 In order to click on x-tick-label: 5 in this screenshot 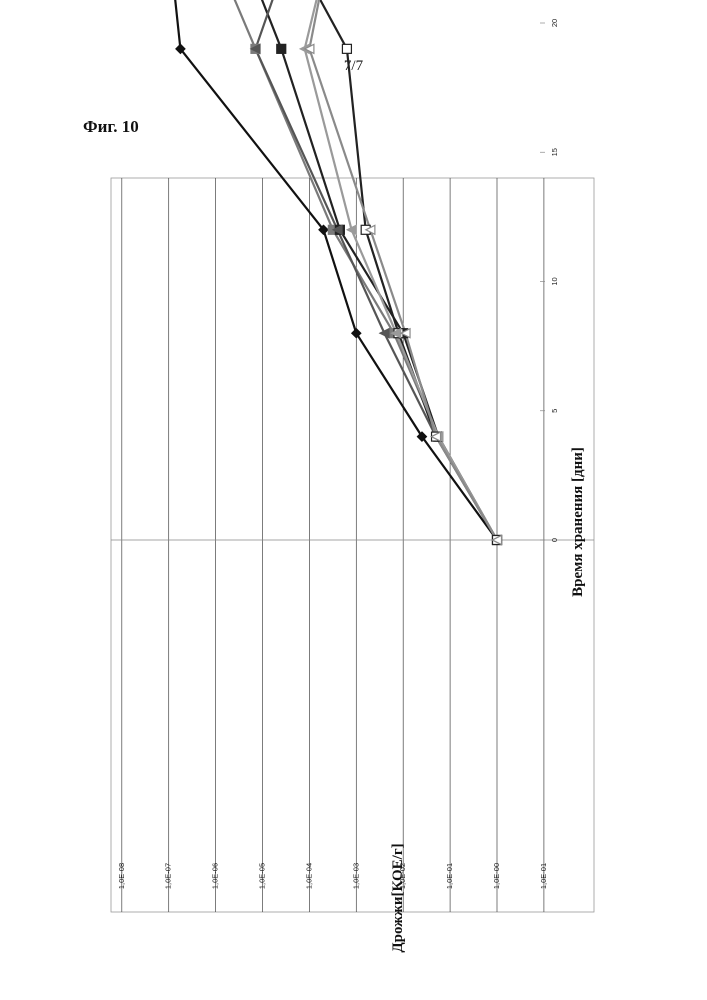, I will do `click(554, 411)`.